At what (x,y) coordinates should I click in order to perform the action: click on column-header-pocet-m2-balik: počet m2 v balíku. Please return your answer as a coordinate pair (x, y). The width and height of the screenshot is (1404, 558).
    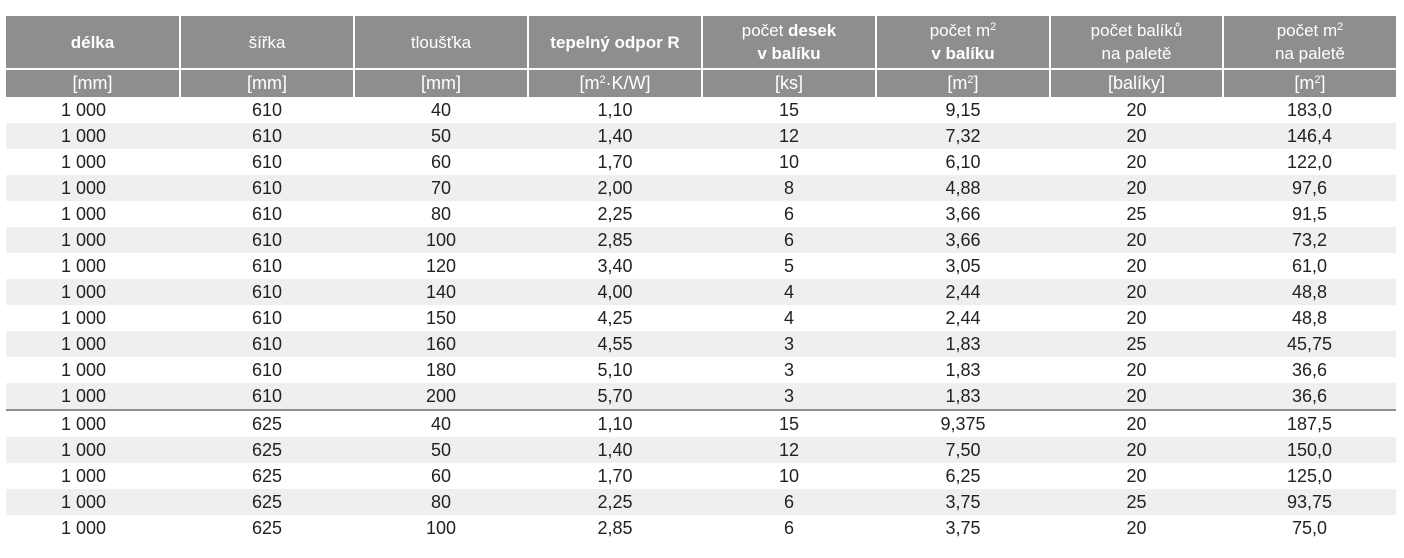
    Looking at the image, I should click on (962, 42).